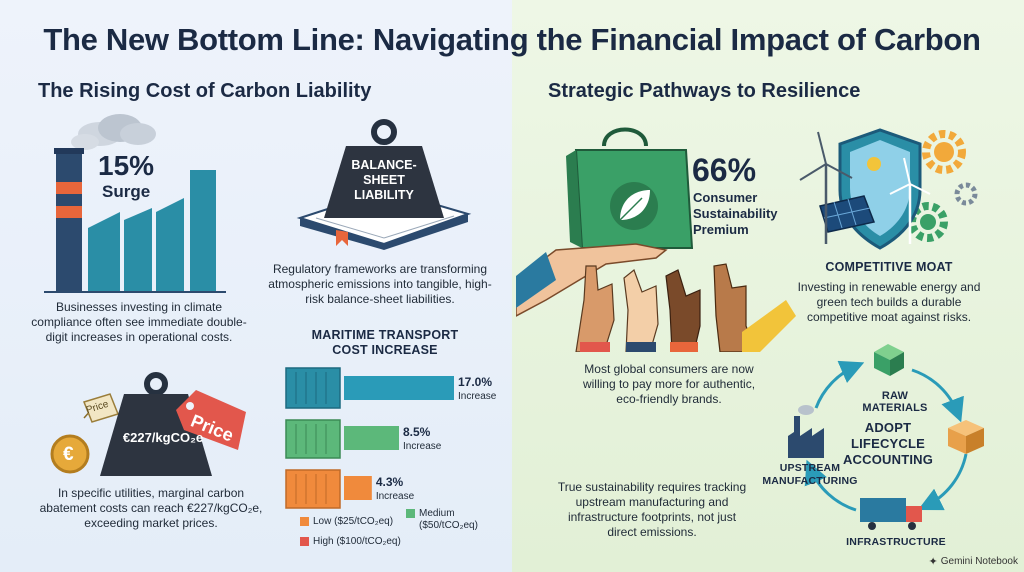  I want to click on competitive-moat-illustration, so click(888, 189).